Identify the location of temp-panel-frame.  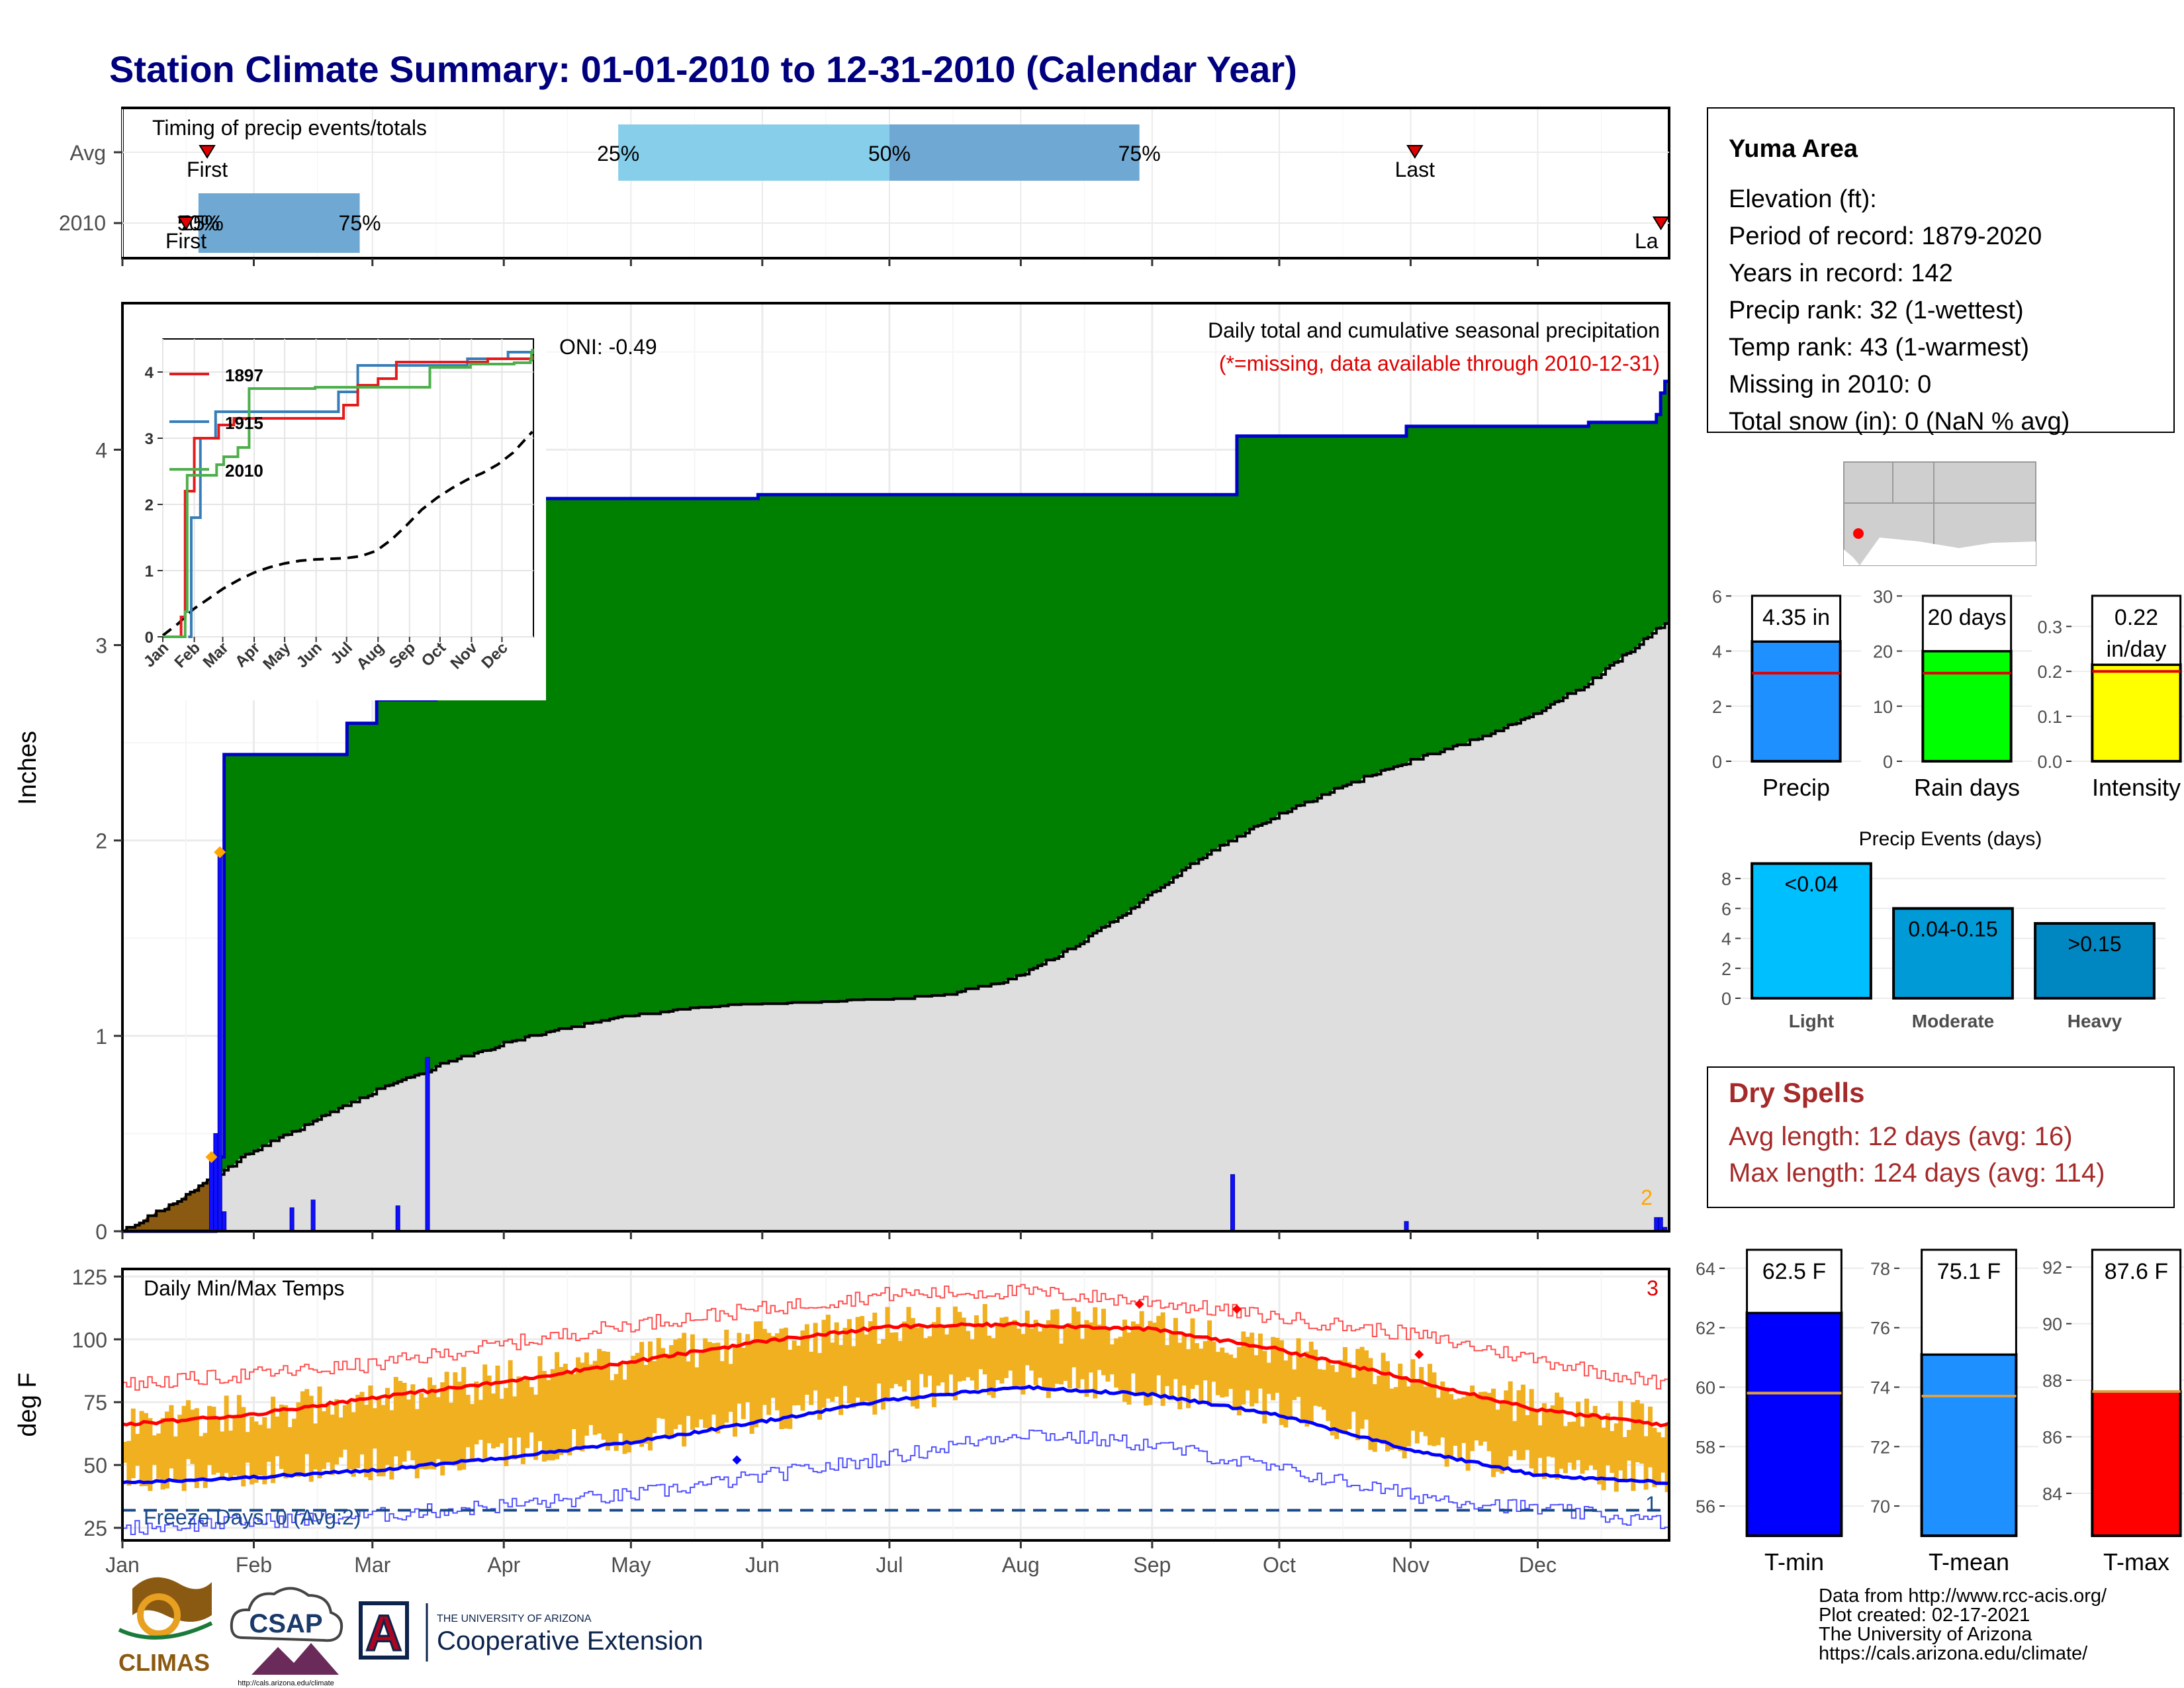
(896, 1405).